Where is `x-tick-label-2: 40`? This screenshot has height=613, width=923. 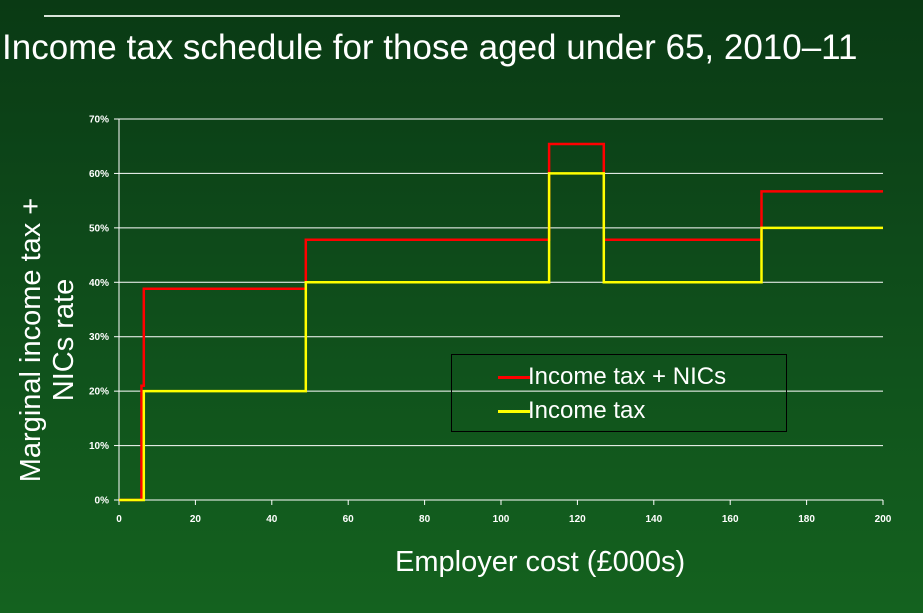 x-tick-label-2: 40 is located at coordinates (272, 519).